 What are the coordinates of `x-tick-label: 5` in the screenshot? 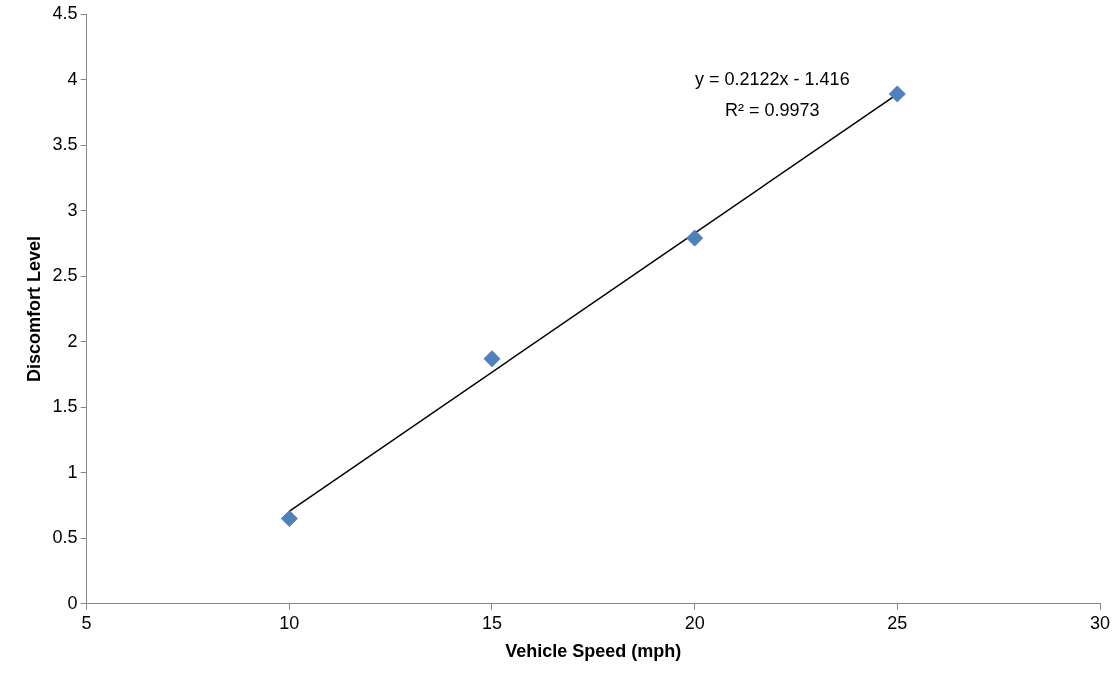 It's located at (86, 622).